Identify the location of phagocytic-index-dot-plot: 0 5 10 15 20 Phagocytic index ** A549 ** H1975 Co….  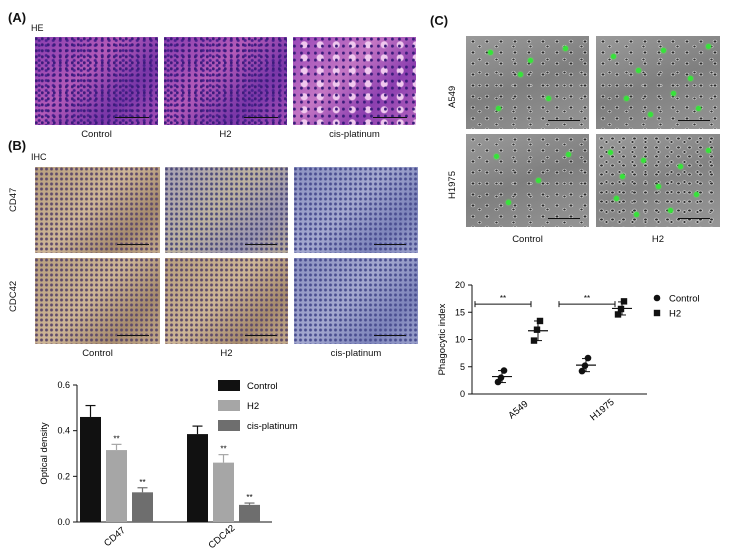
(568, 351).